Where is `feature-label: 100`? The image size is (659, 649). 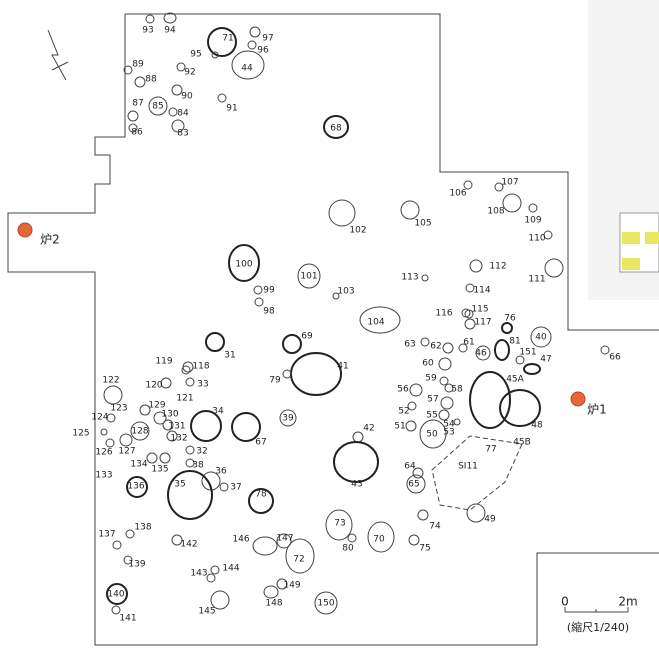 feature-label: 100 is located at coordinates (243, 265).